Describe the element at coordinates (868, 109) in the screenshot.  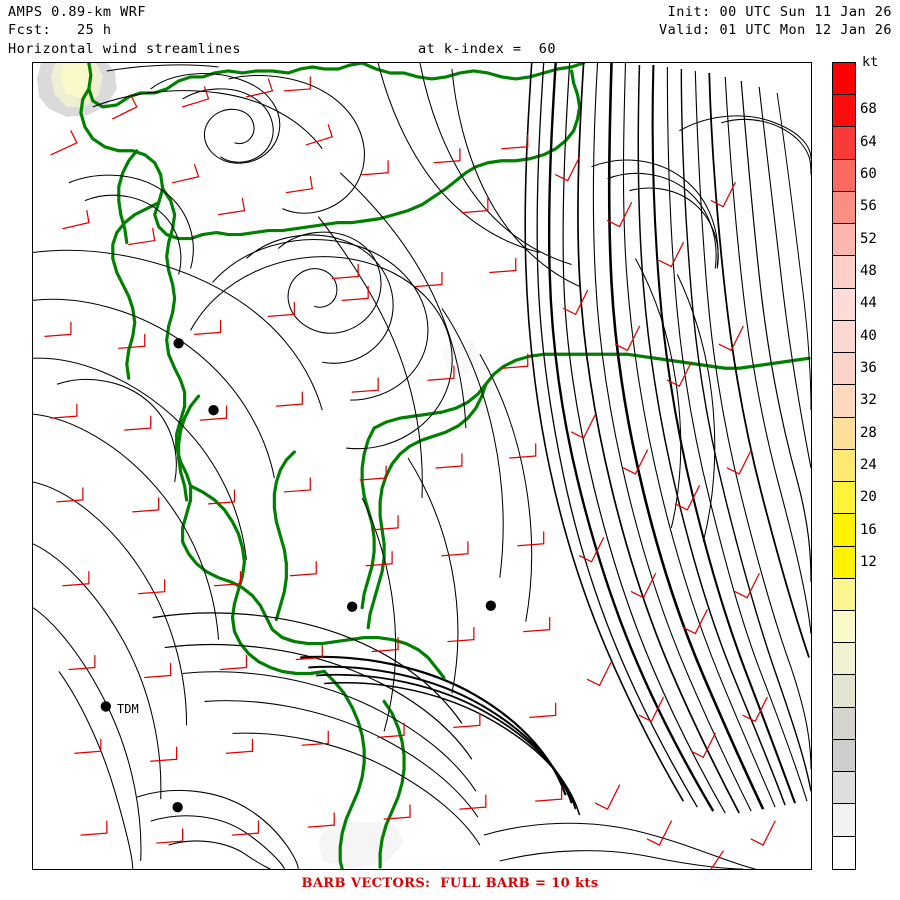
I see `colorbar-tick: 68` at that location.